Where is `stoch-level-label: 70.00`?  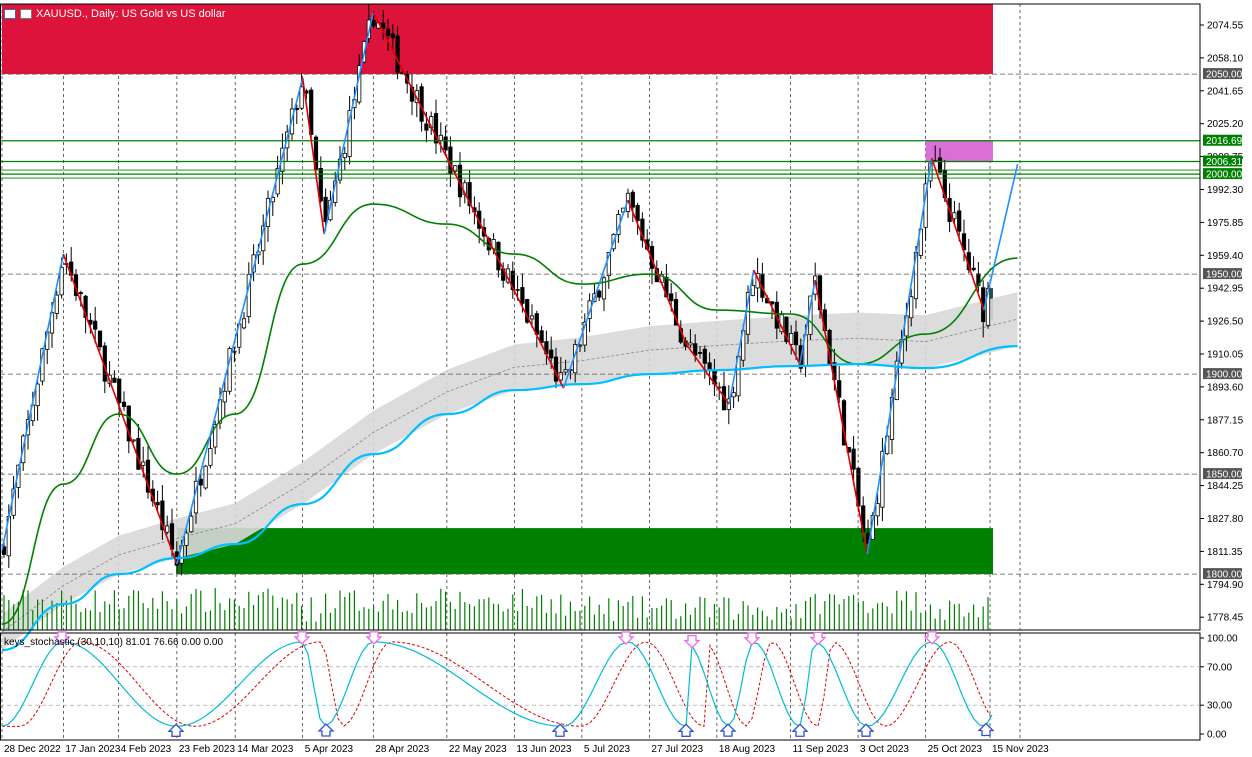 stoch-level-label: 70.00 is located at coordinates (1219, 667).